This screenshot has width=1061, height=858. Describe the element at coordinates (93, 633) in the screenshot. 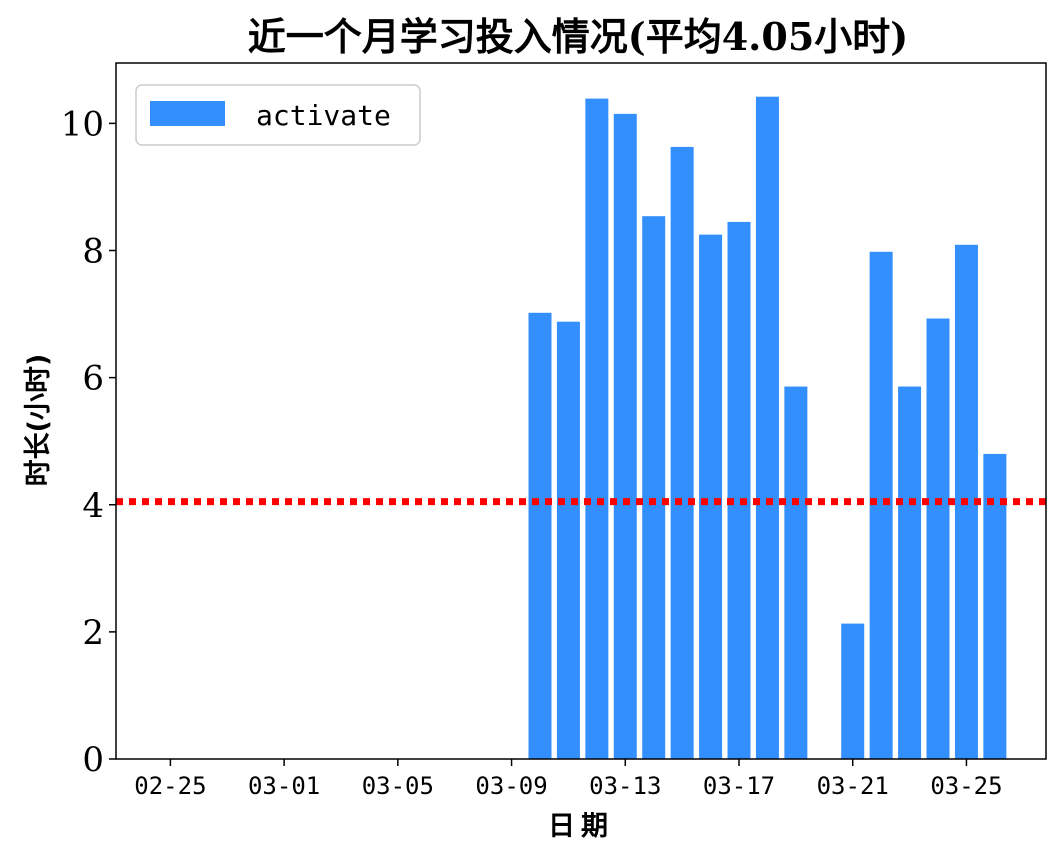

I see `y-tick-label-2: 2` at that location.